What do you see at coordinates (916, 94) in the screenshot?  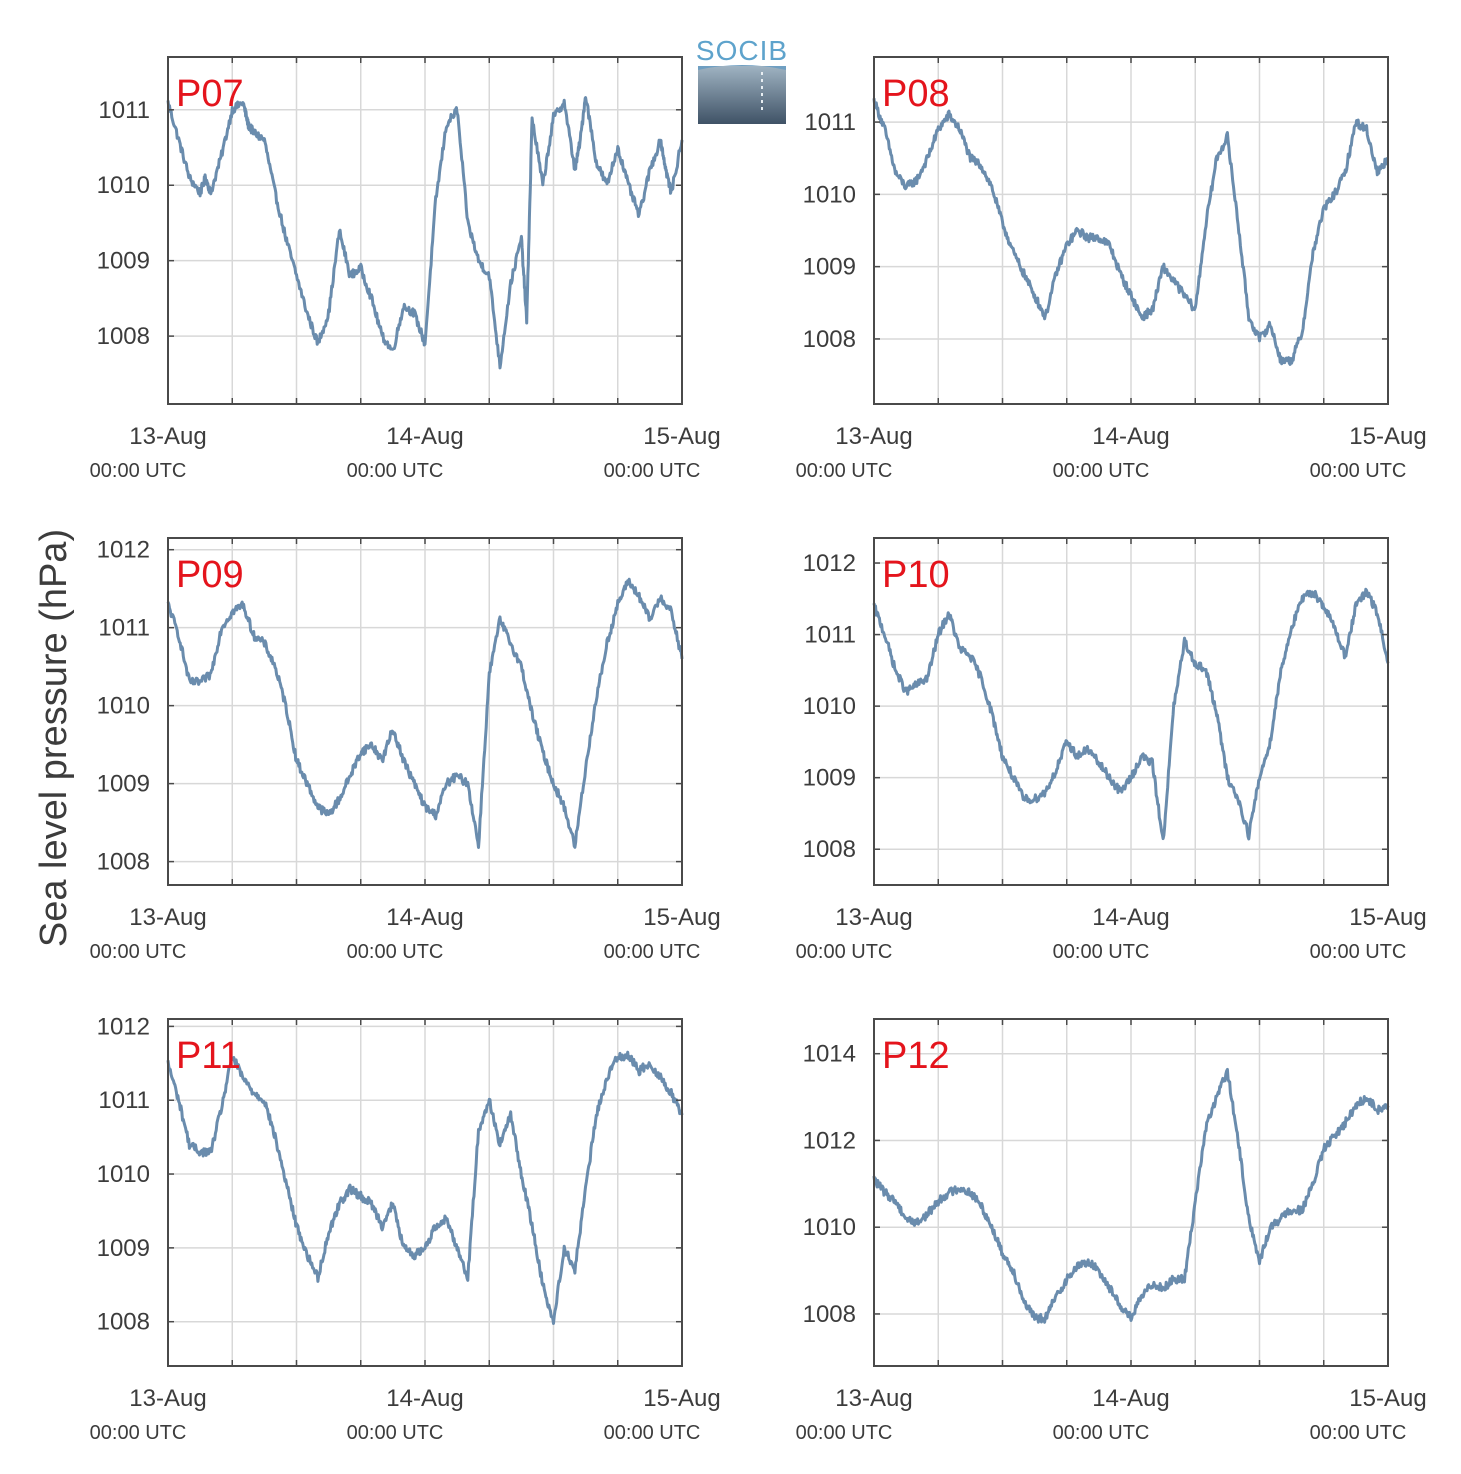 I see `station-label: P08` at bounding box center [916, 94].